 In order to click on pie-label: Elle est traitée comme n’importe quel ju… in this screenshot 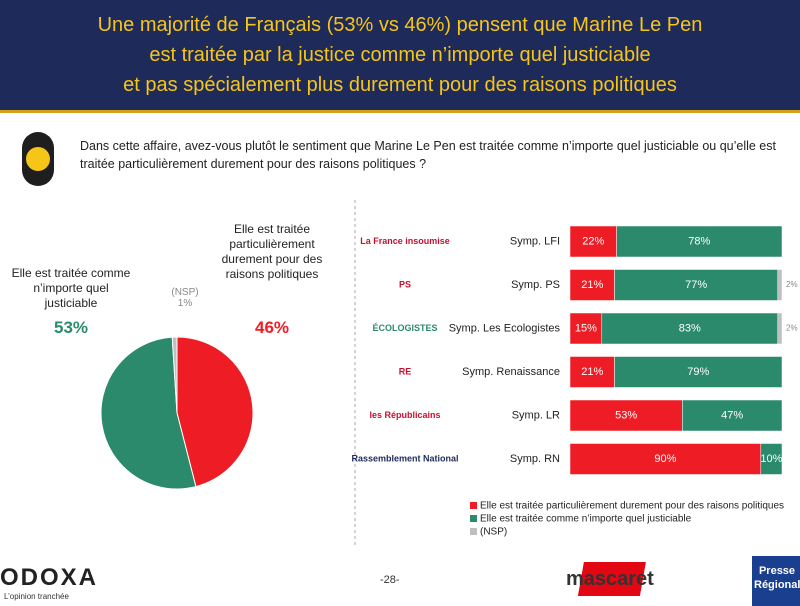, I will do `click(71, 288)`.